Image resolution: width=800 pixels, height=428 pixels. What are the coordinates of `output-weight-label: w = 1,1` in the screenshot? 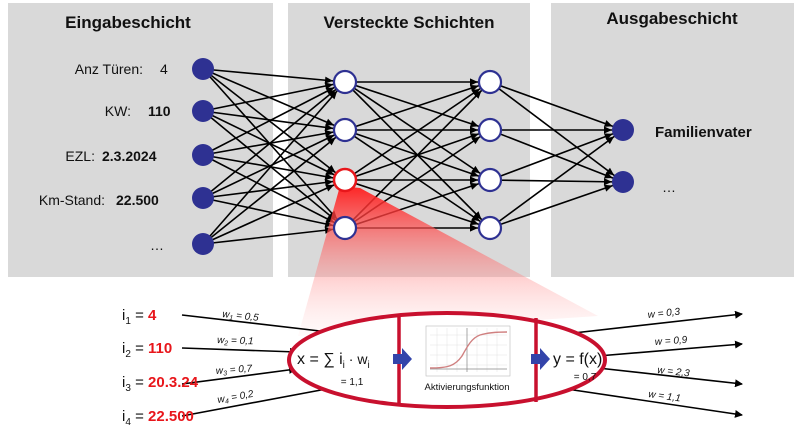 It's located at (665, 396).